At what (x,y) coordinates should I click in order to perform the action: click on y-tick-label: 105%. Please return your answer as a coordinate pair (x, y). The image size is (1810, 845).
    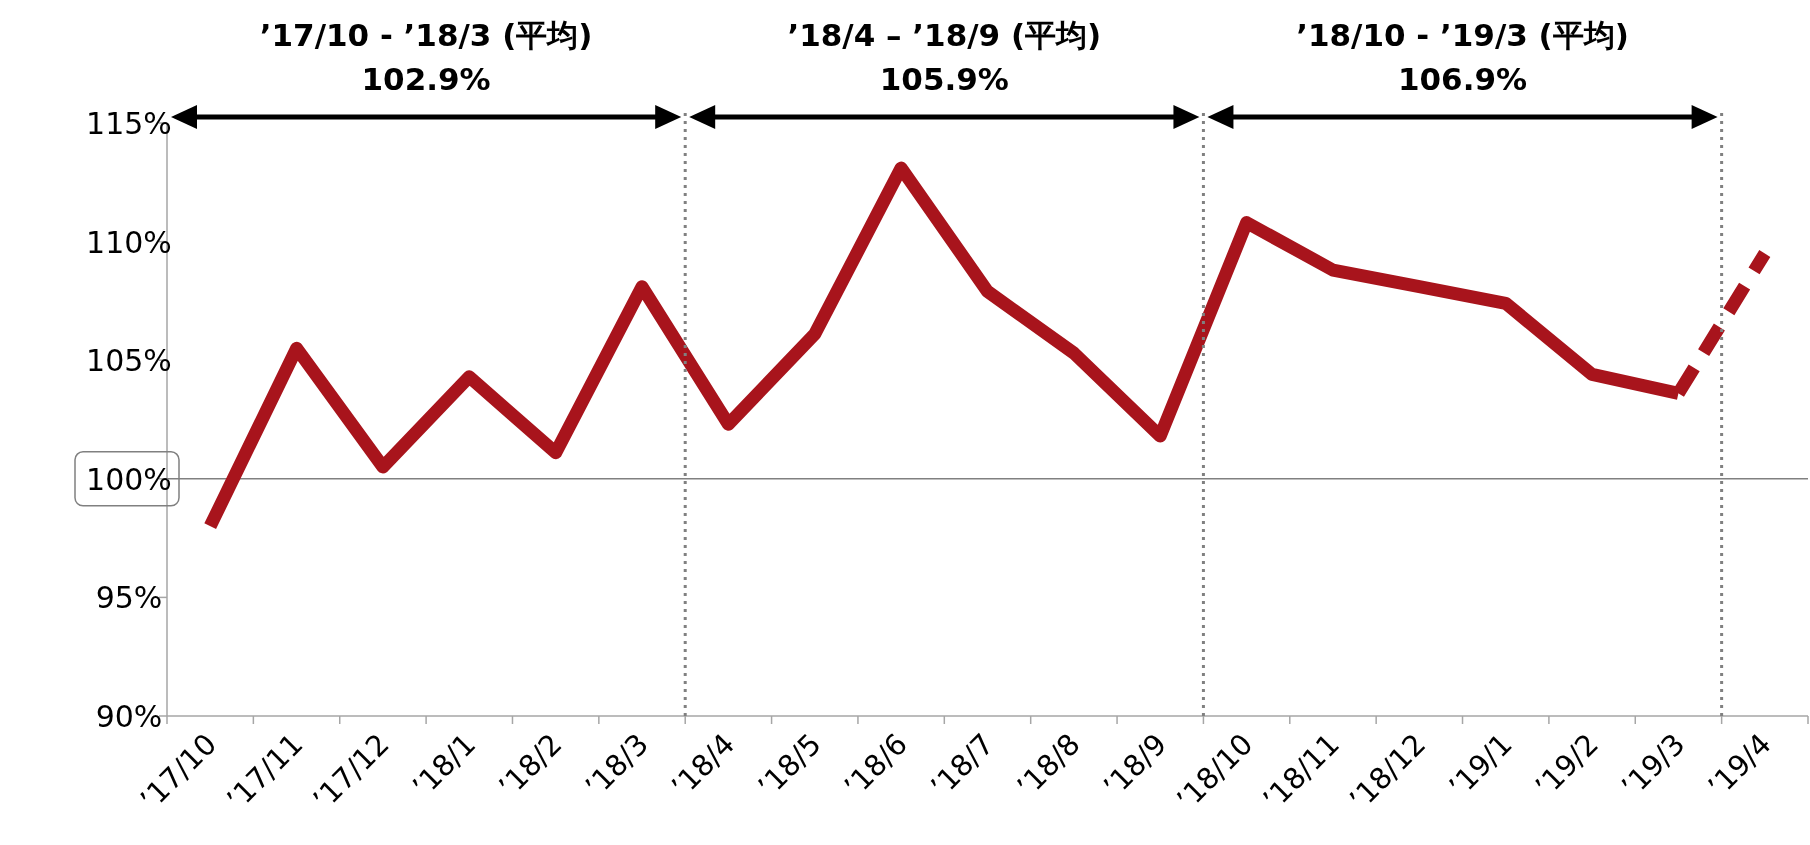
    Looking at the image, I should click on (129, 361).